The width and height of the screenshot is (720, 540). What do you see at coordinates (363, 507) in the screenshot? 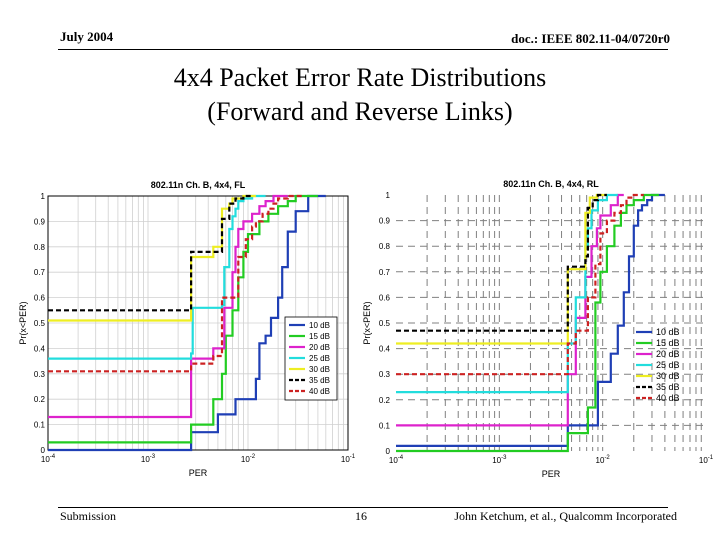
I see `footer-rule` at bounding box center [363, 507].